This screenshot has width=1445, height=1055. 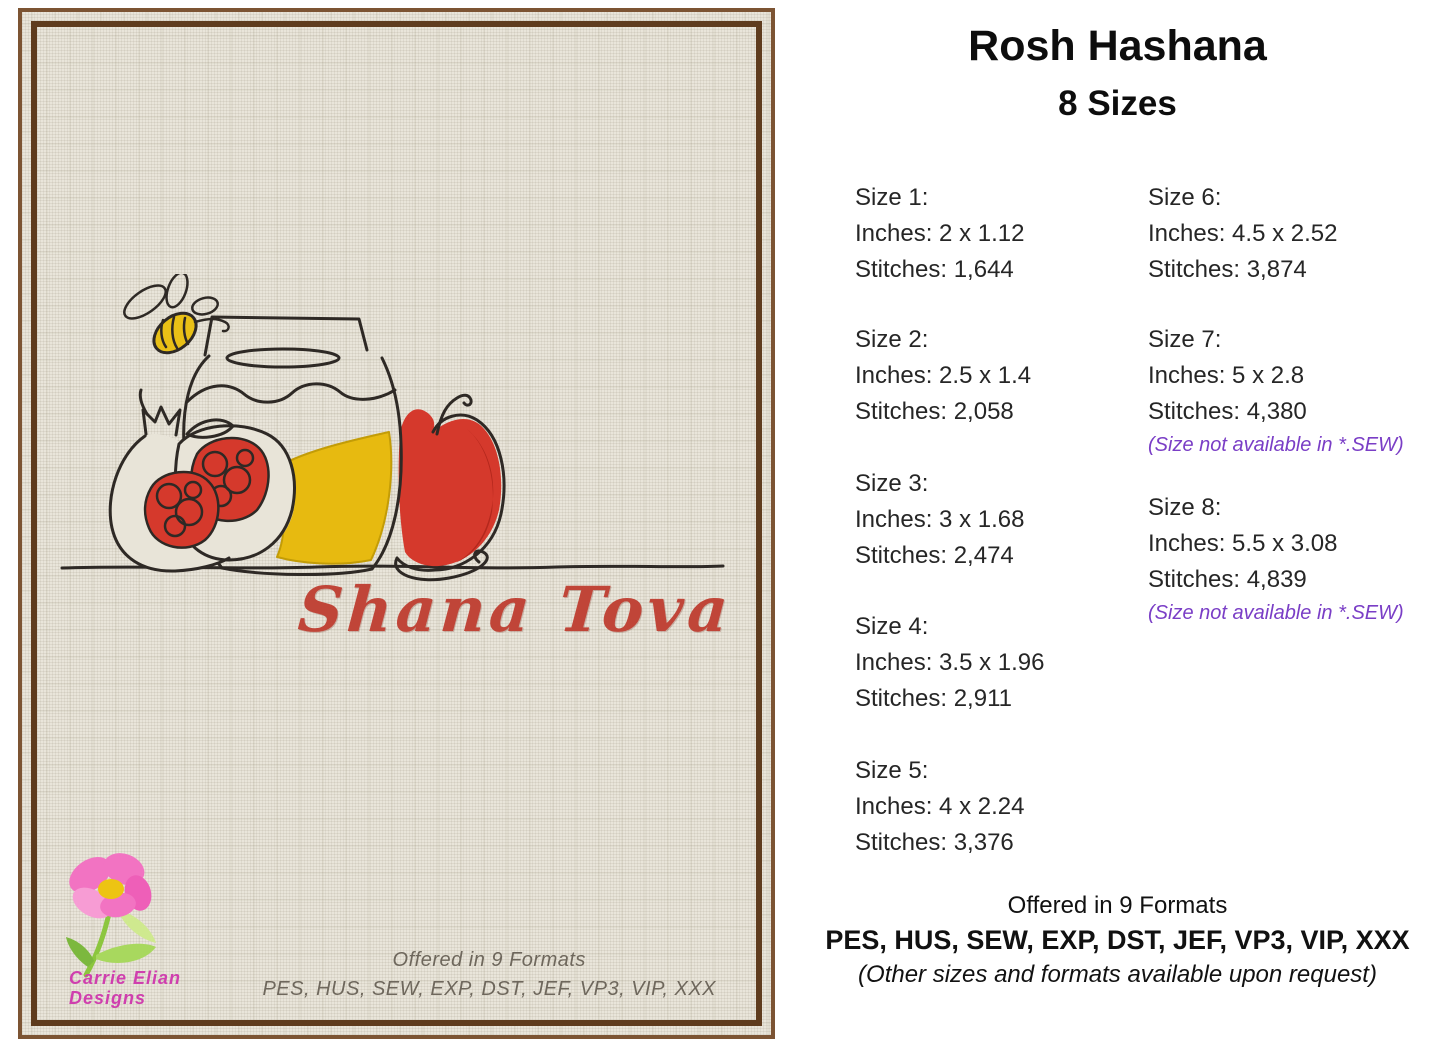 What do you see at coordinates (392, 428) in the screenshot?
I see `embroidery-design` at bounding box center [392, 428].